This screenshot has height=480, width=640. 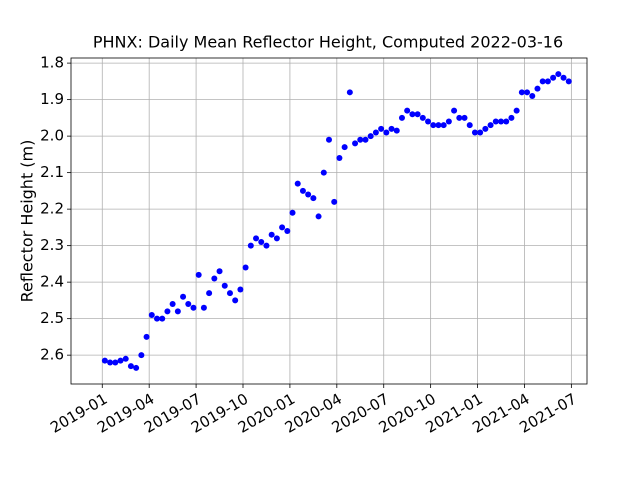 I want to click on y-tick-label: 2.4, so click(x=52, y=282).